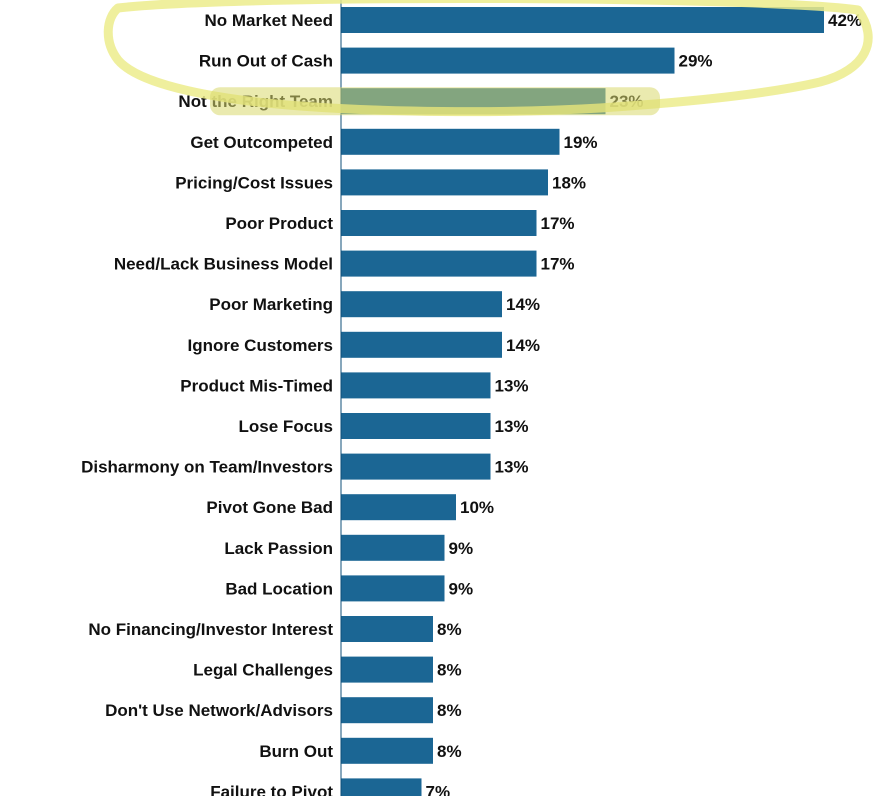 This screenshot has width=873, height=801. What do you see at coordinates (845, 20) in the screenshot?
I see `value-label: 42%` at bounding box center [845, 20].